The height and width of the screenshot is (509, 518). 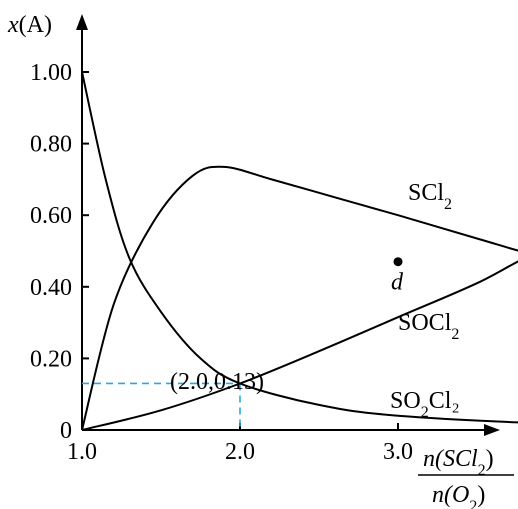 What do you see at coordinates (51, 216) in the screenshot?
I see `y-tick-label: 0.60` at bounding box center [51, 216].